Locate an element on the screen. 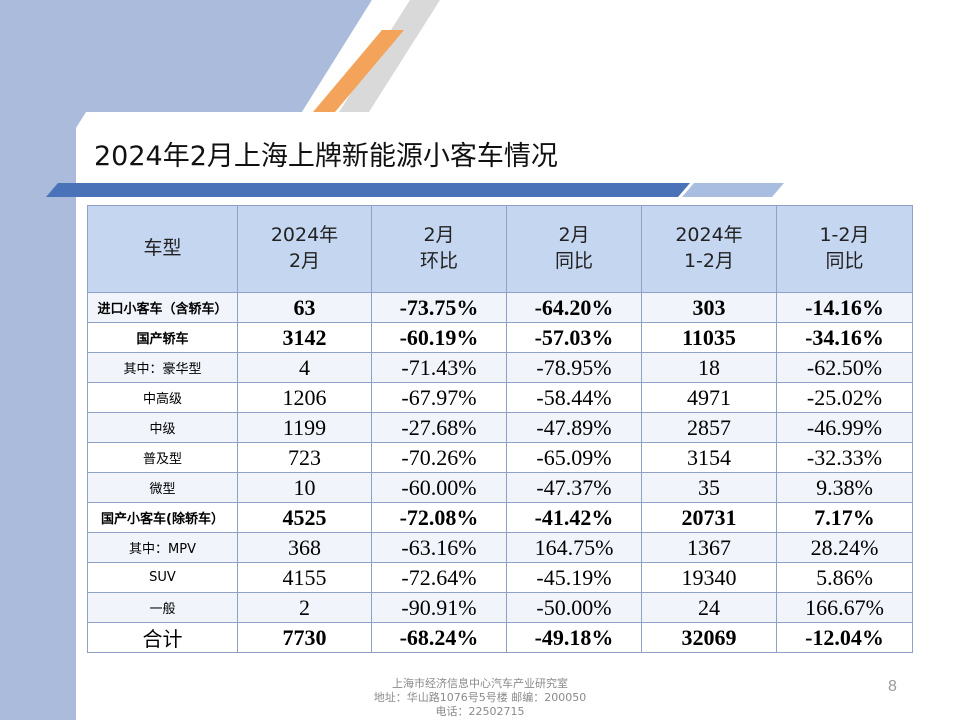 The width and height of the screenshot is (960, 720). row-label: 普及型 is located at coordinates (162, 457).